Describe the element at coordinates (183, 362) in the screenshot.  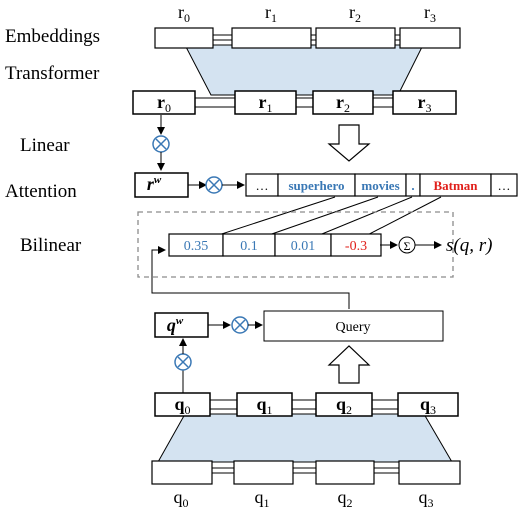
I see `query-linear-multiply-icon` at that location.